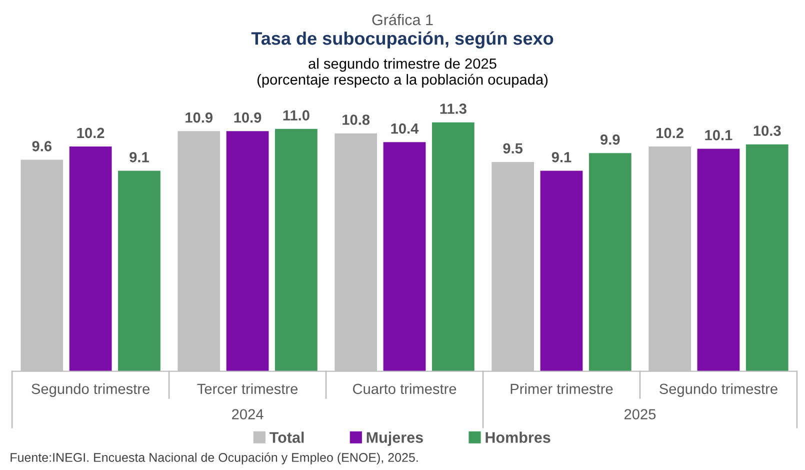 Image resolution: width=805 pixels, height=470 pixels. Describe the element at coordinates (214, 458) in the screenshot. I see `source-note: Fuente:INEGI. Encuesta Nacional de Ocupación y Empleo (ENOE), 2025.` at that location.